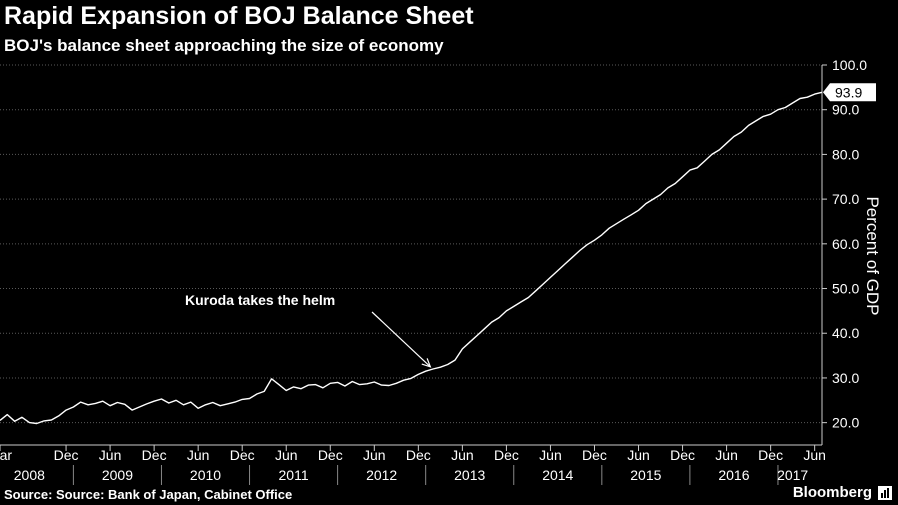  What do you see at coordinates (845, 333) in the screenshot?
I see `y-tick-label: 40.0` at bounding box center [845, 333].